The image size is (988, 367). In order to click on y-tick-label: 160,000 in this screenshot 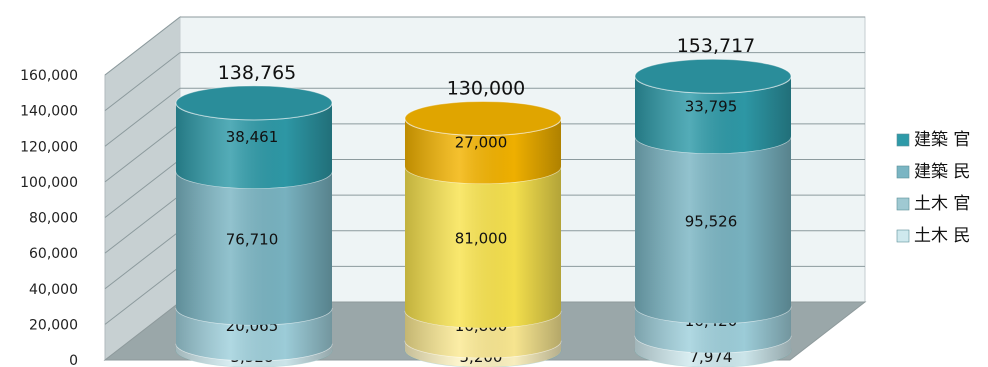, I will do `click(49, 76)`.